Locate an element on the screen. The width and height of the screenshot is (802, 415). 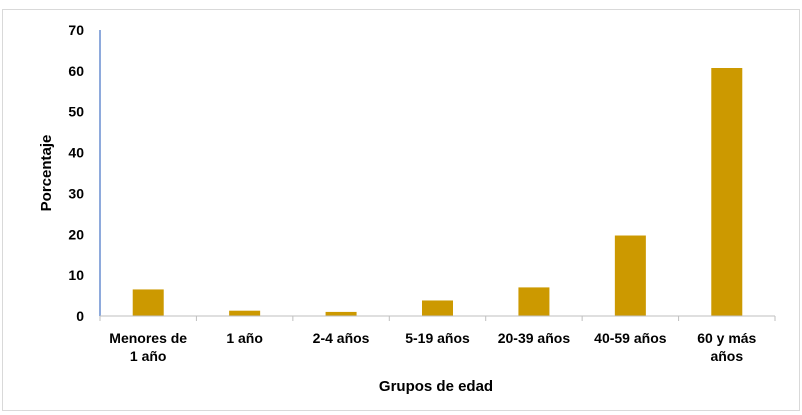
y-tick-label: 50 is located at coordinates (76, 112).